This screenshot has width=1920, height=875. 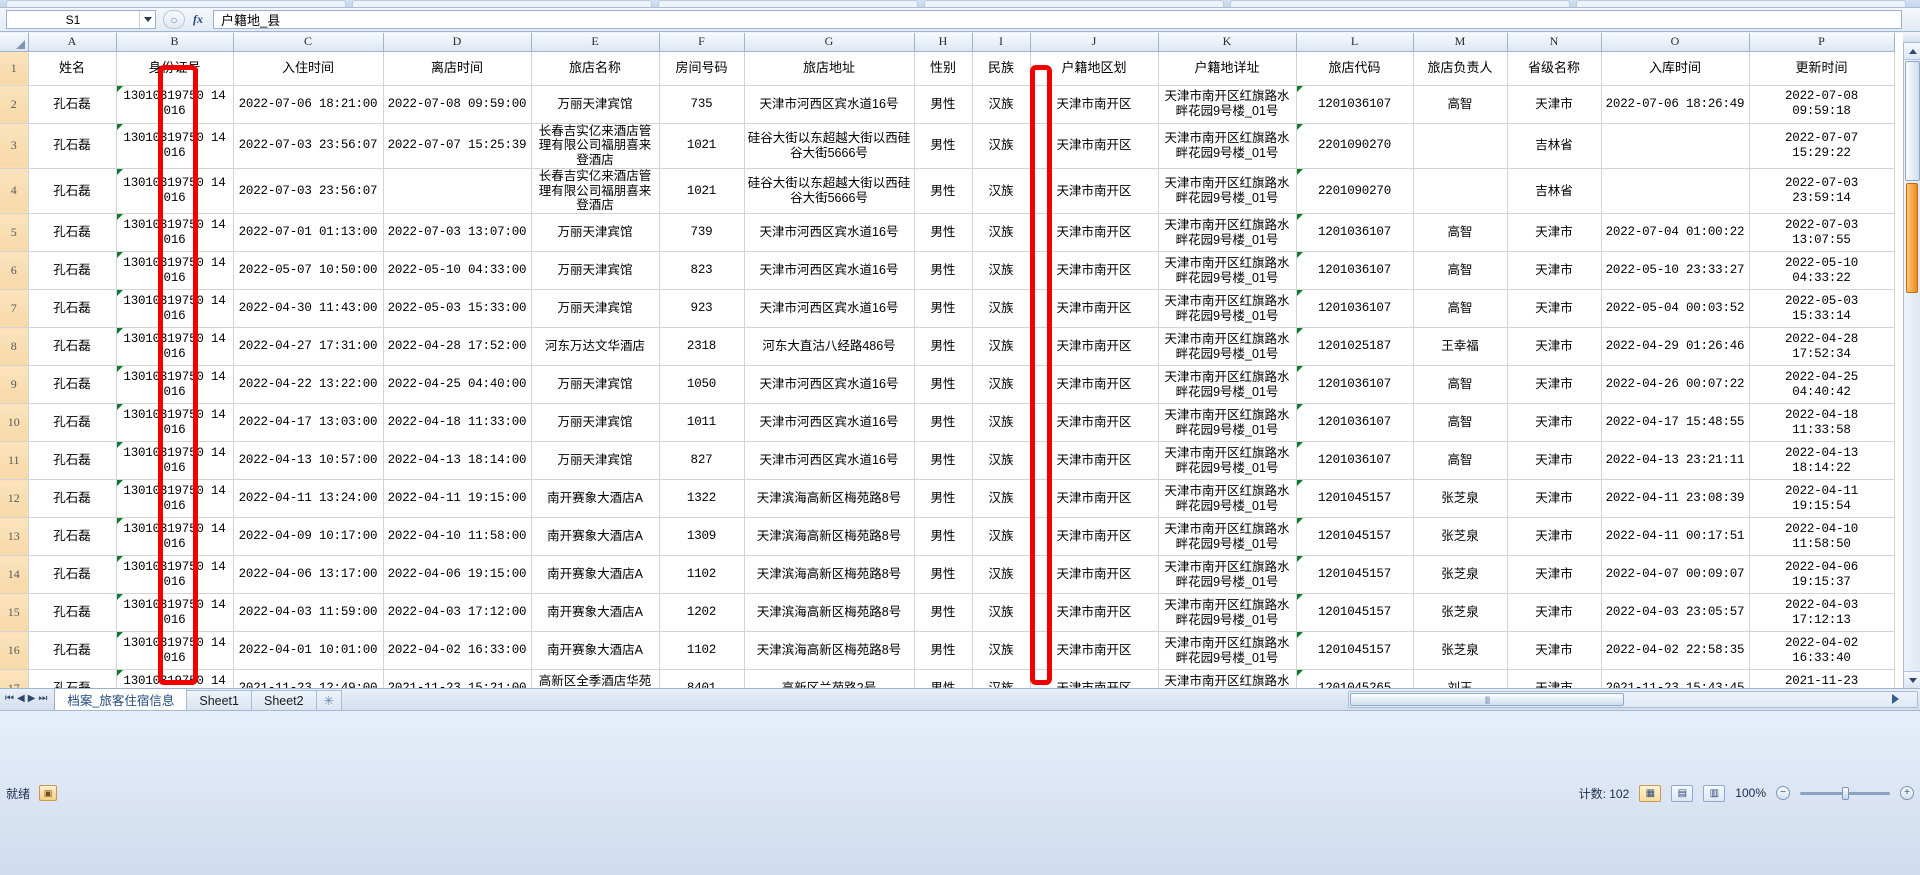 I want to click on cell-F2: 735, so click(x=702, y=104).